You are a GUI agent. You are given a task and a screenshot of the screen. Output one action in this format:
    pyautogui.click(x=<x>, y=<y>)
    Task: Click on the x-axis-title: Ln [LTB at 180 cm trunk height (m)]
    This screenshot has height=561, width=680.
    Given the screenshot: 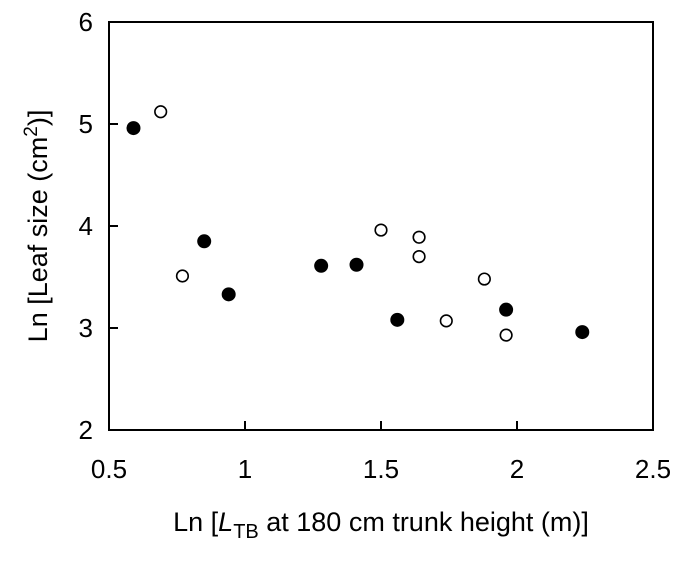 What is the action you would take?
    pyautogui.click(x=381, y=525)
    